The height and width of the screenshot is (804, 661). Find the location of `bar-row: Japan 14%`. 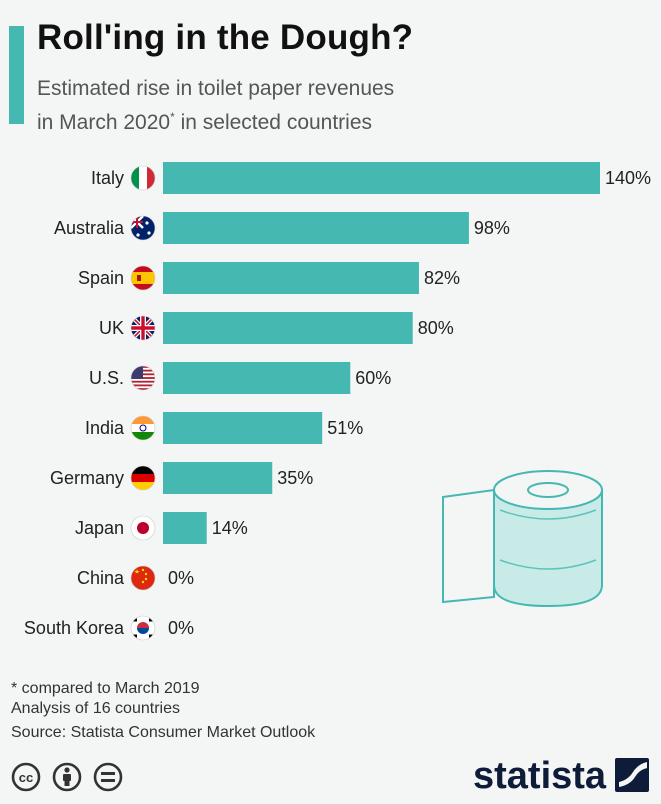

bar-row: Japan 14% is located at coordinates (161, 528).